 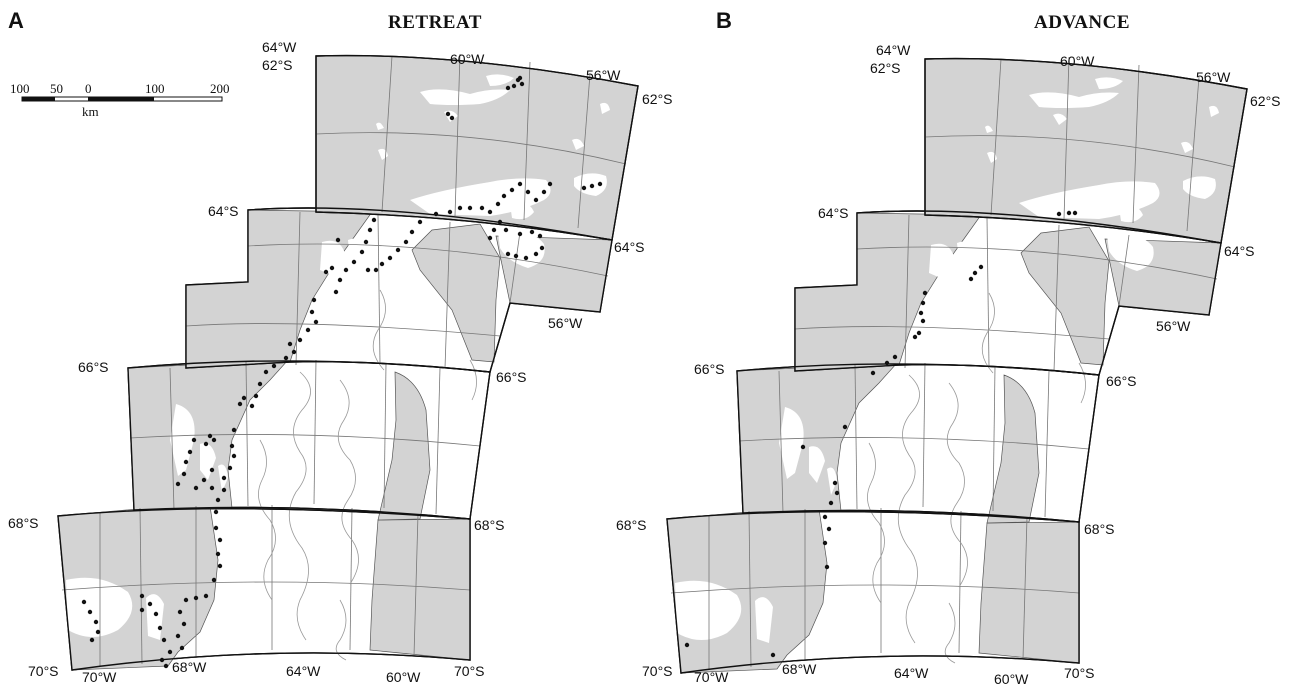 I want to click on panel-a-title: RETREAT, so click(x=435, y=22).